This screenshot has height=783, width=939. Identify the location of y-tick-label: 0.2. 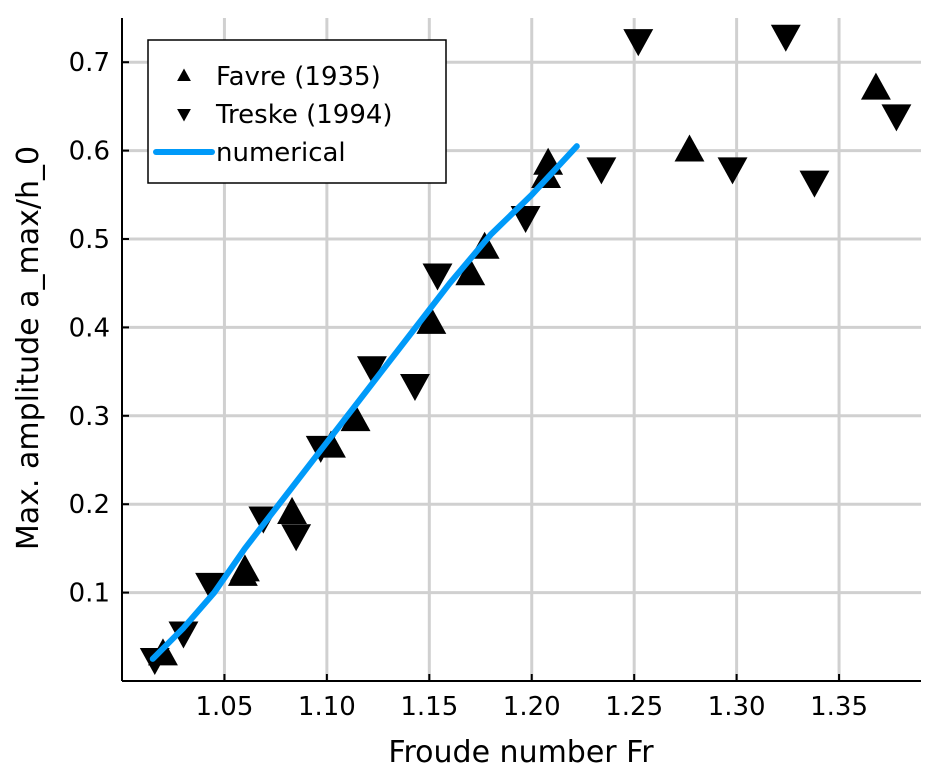
(89, 505).